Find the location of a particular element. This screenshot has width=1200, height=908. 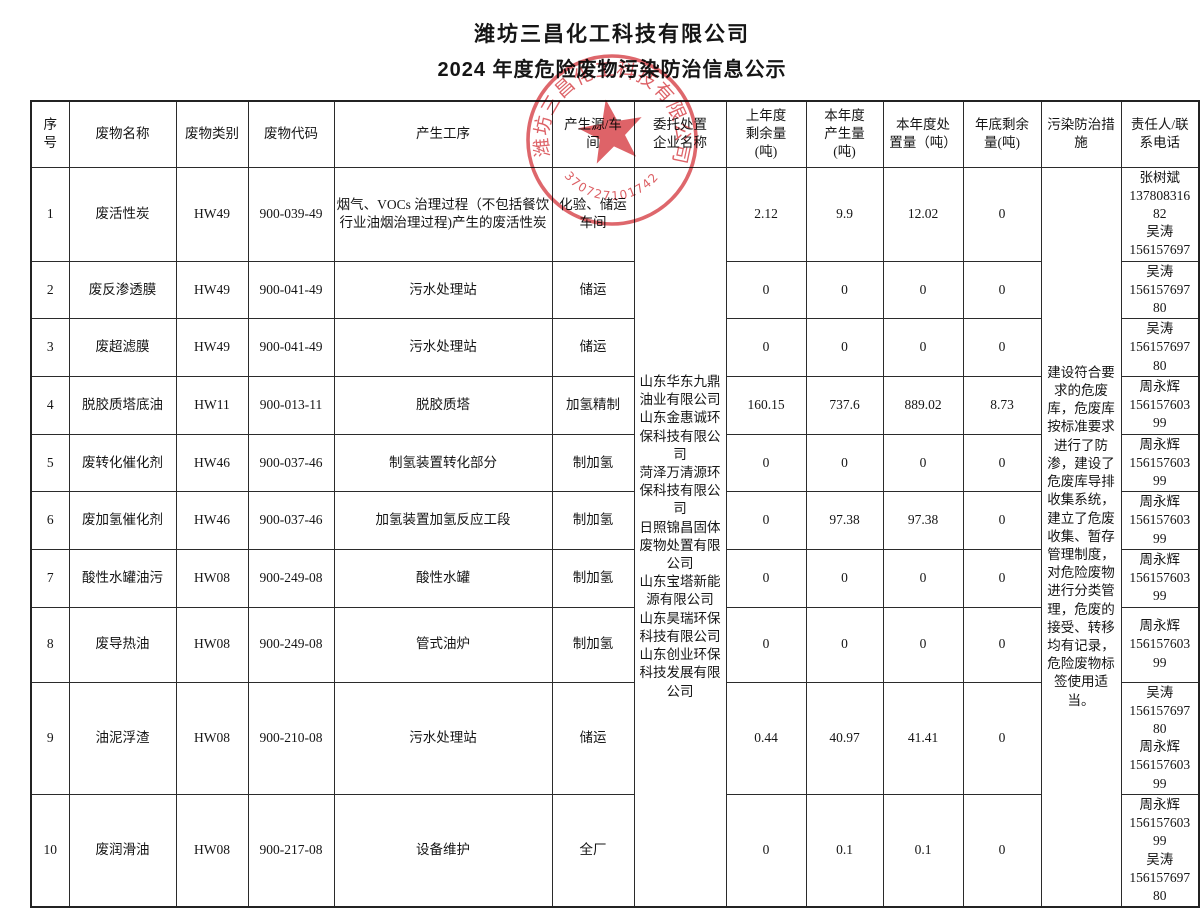

cell-produced: 97.38 is located at coordinates (844, 520).